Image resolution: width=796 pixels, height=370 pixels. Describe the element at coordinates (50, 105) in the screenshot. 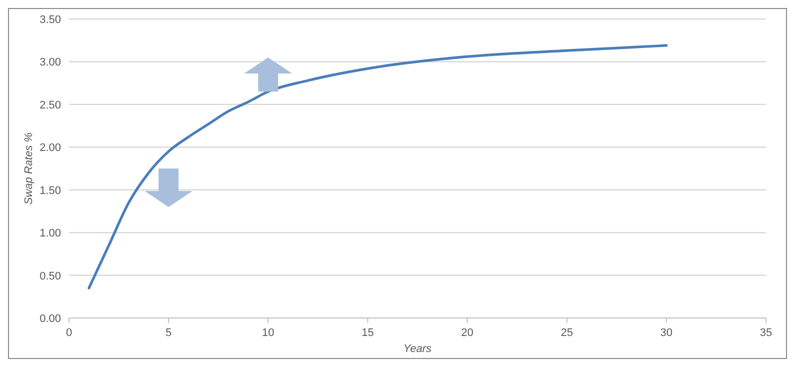

I see `y-tick-label: 2.50` at that location.